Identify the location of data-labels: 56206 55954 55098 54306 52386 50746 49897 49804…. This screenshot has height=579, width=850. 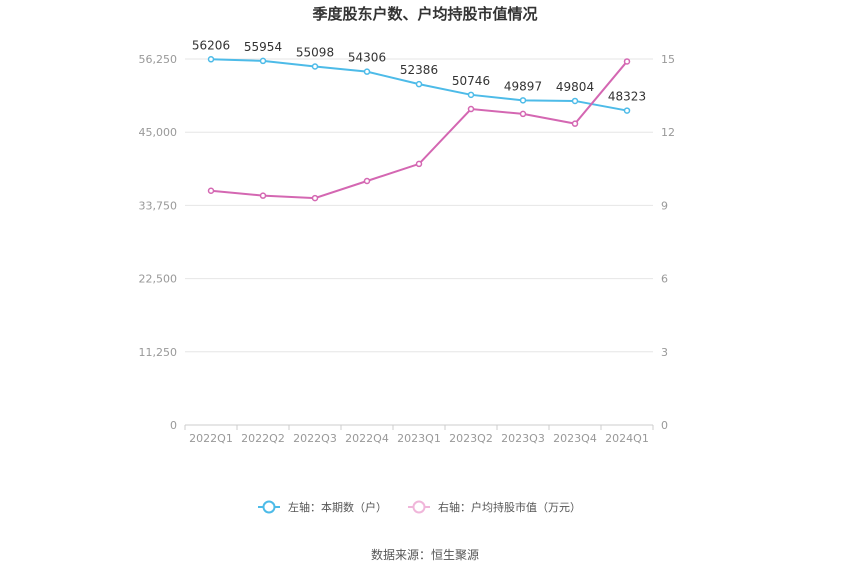
(419, 70).